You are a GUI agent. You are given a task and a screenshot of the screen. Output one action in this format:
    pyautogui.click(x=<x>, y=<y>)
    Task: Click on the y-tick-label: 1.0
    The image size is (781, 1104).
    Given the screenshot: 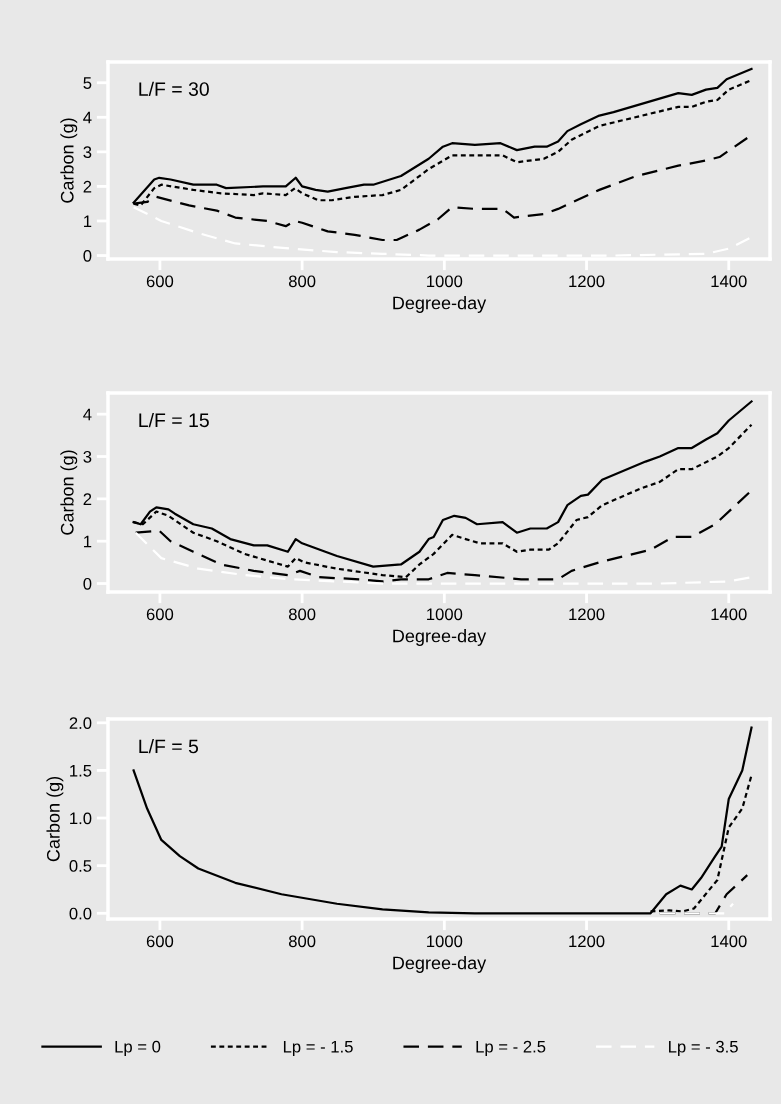 What is the action you would take?
    pyautogui.click(x=81, y=818)
    